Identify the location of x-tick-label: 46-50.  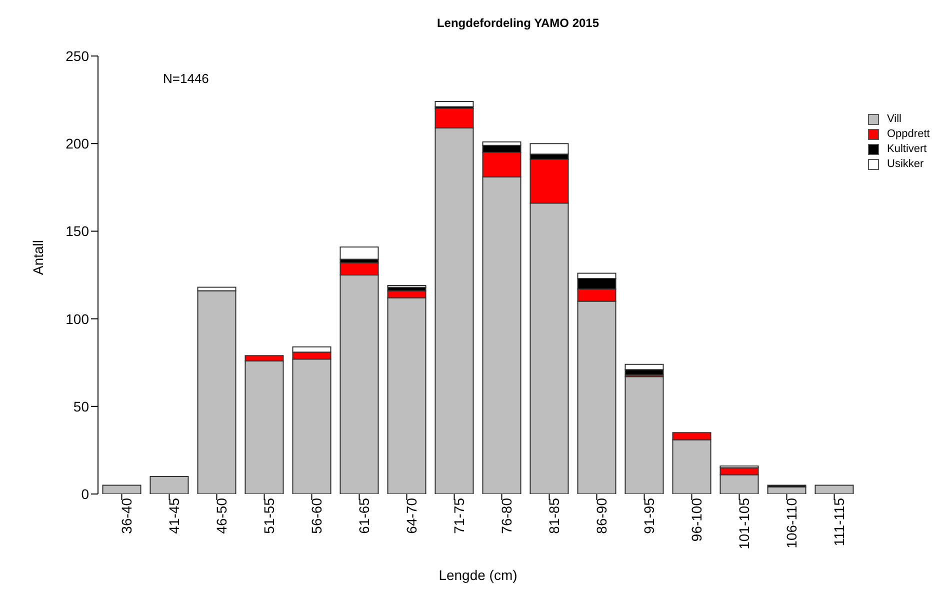
(222, 516).